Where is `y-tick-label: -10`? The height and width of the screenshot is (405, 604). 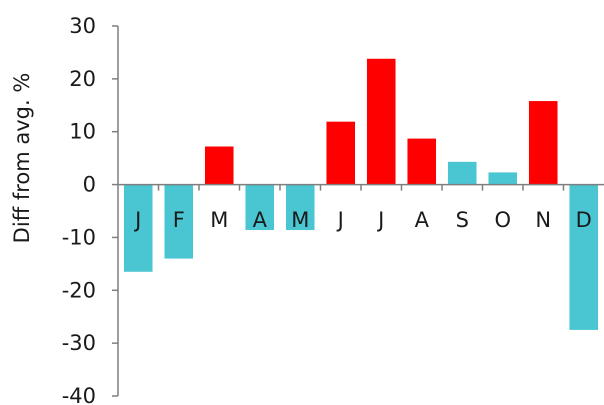 y-tick-label: -10 is located at coordinates (79, 237).